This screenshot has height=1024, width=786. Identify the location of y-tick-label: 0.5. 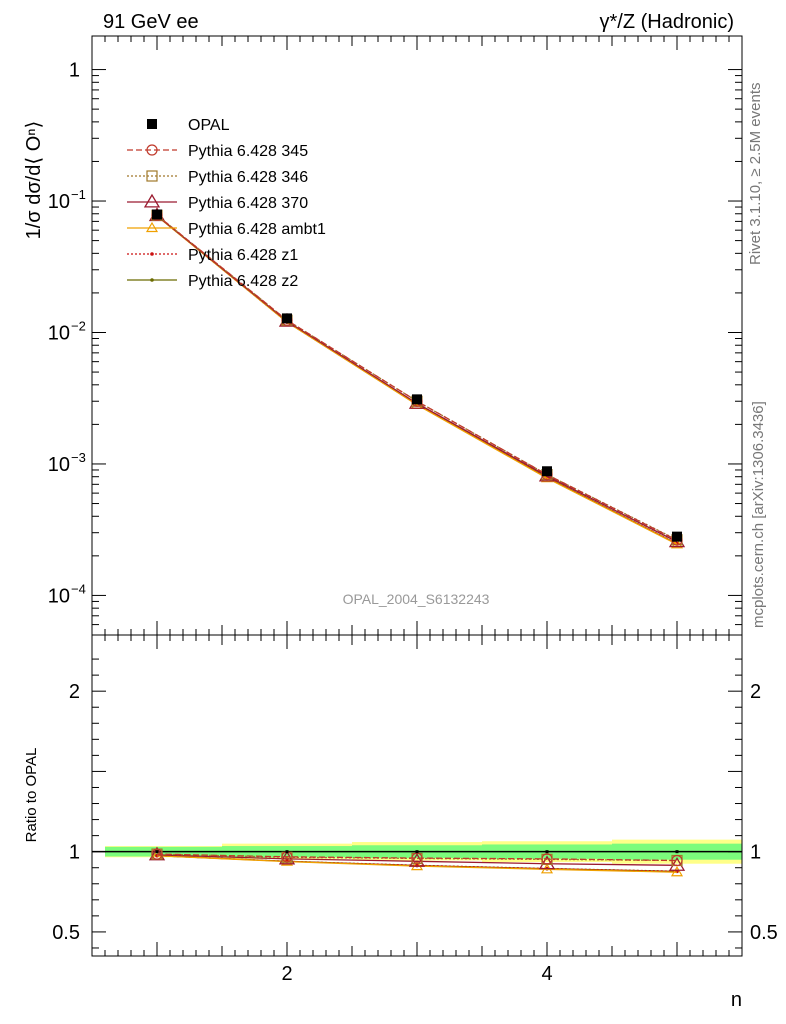
(66, 933).